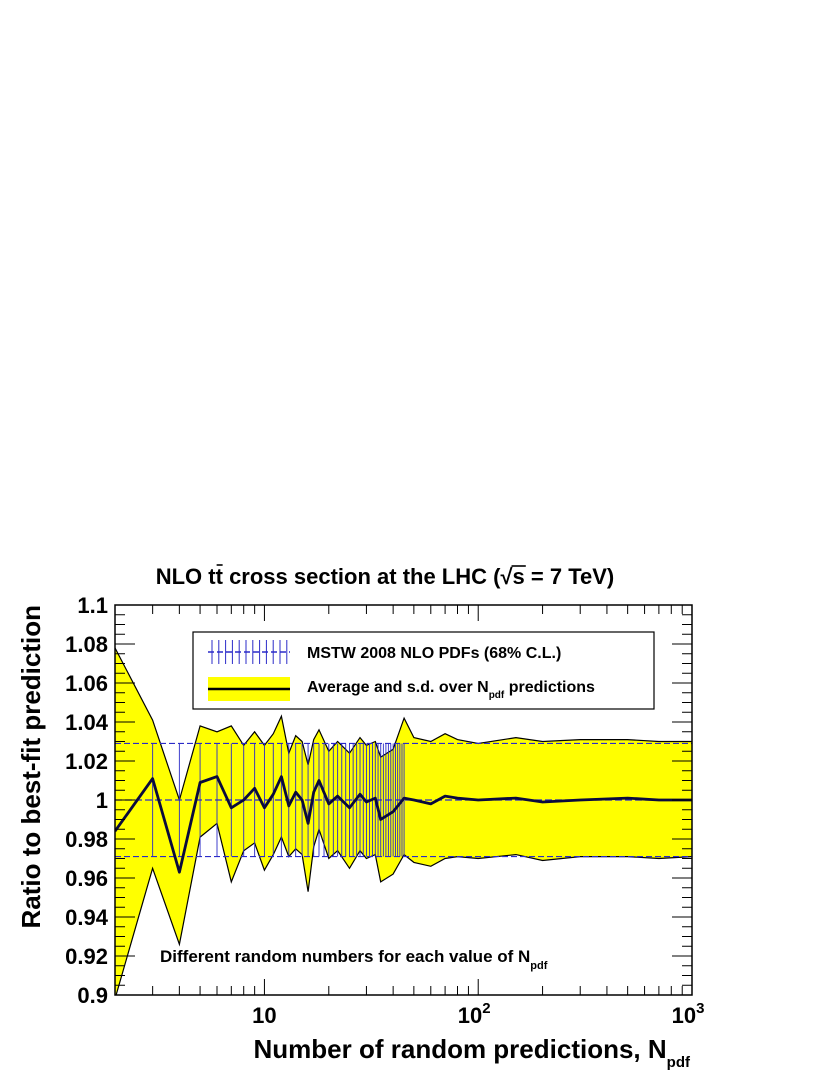 This screenshot has width=830, height=1075. Describe the element at coordinates (506, 576) in the screenshot. I see `title-sqrt: √` at that location.